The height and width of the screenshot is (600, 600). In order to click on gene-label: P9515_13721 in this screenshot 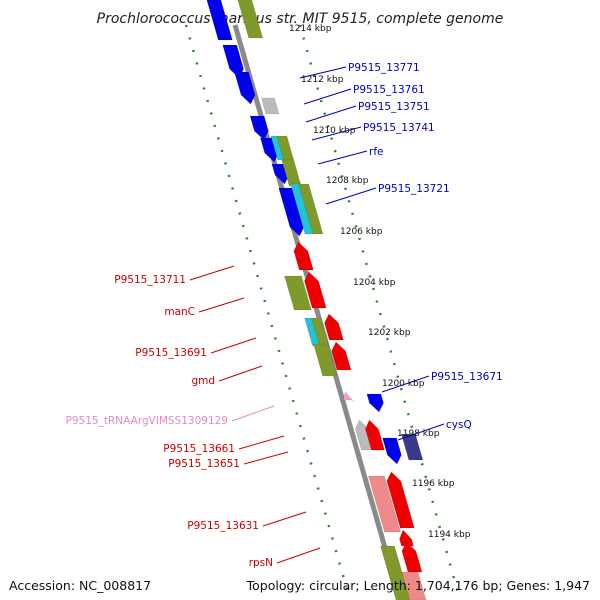, I will do `click(414, 189)`.